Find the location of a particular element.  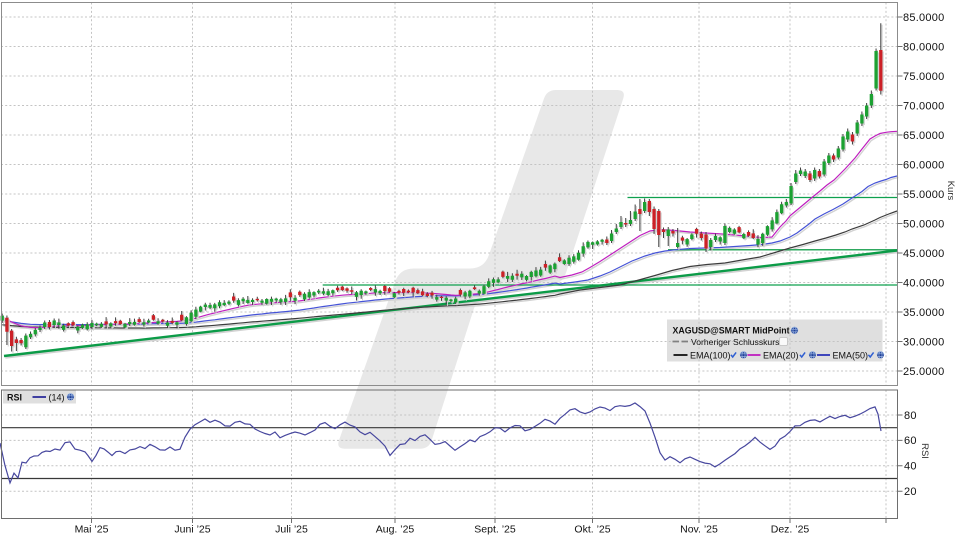

svg-text: 35.0000 is located at coordinates (924, 313).